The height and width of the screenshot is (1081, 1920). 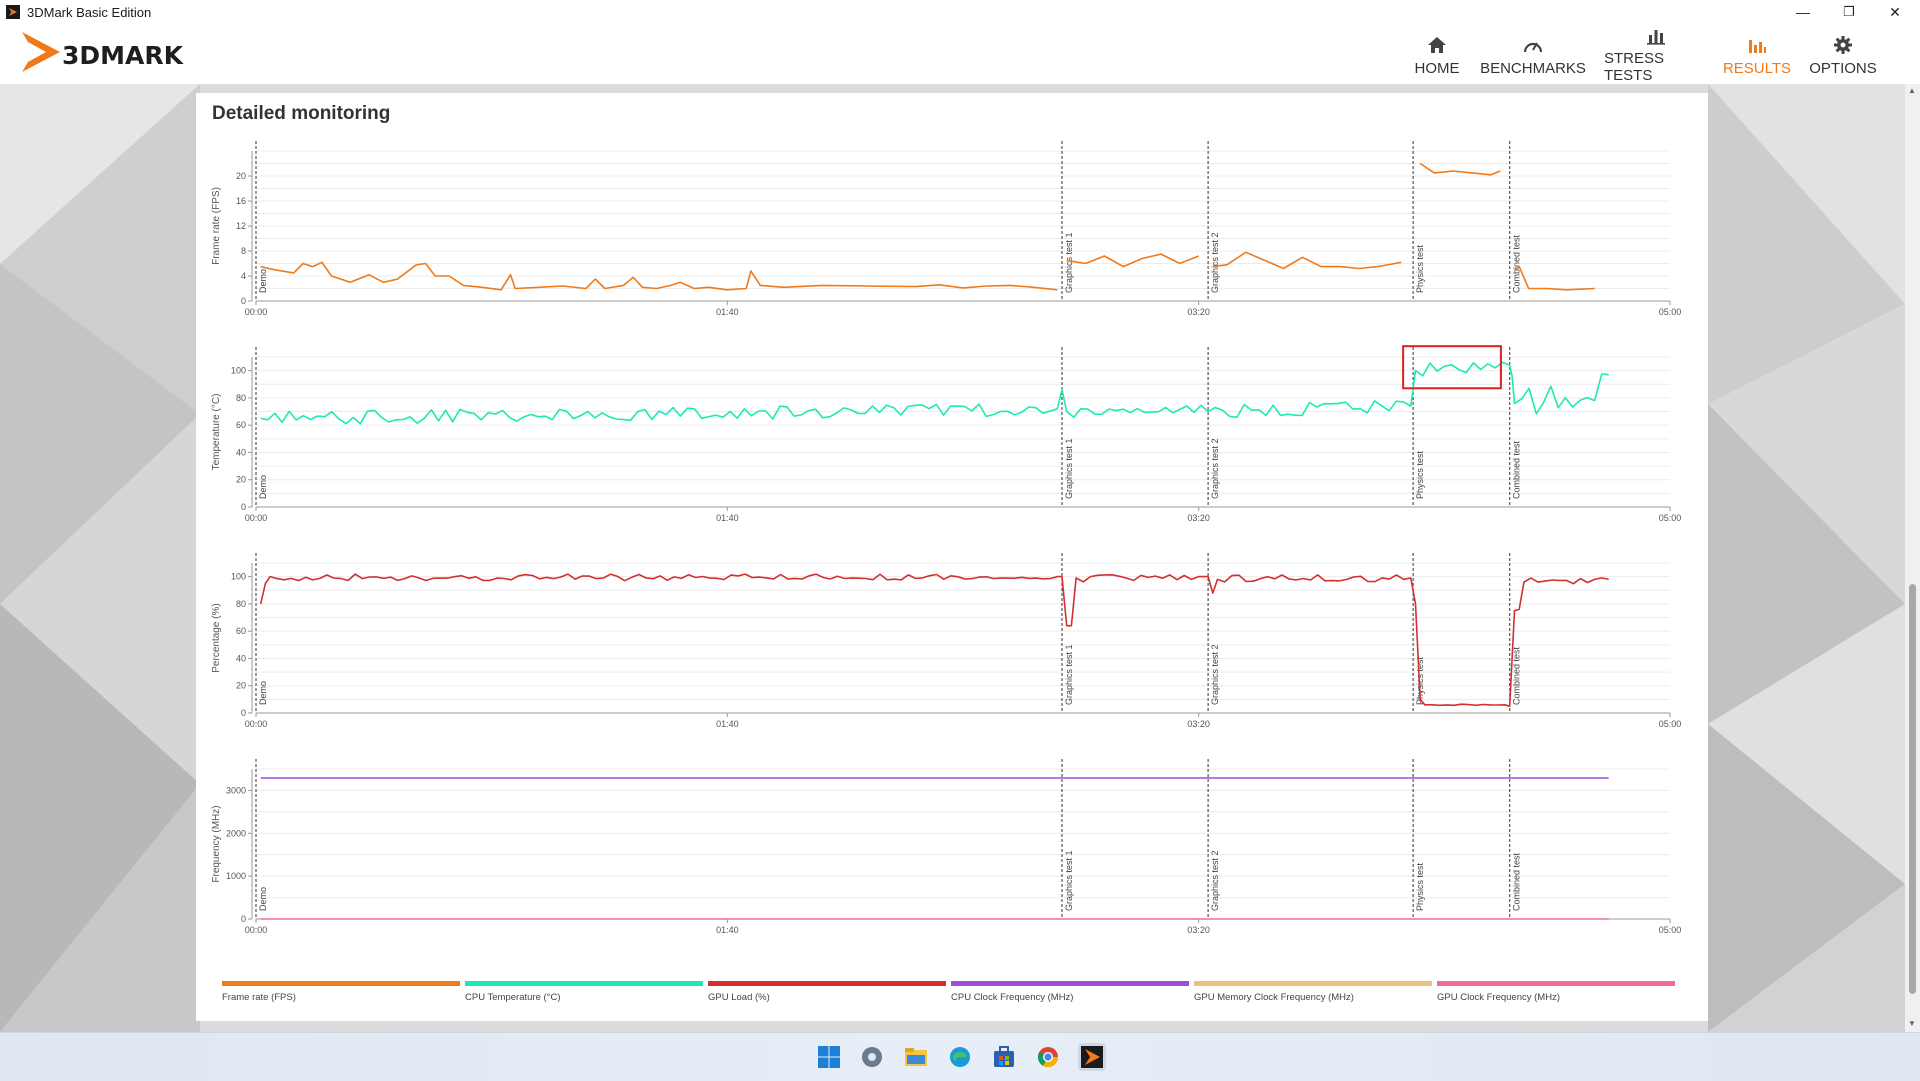 I want to click on legend-item: Frame rate (FPS), so click(x=341, y=992).